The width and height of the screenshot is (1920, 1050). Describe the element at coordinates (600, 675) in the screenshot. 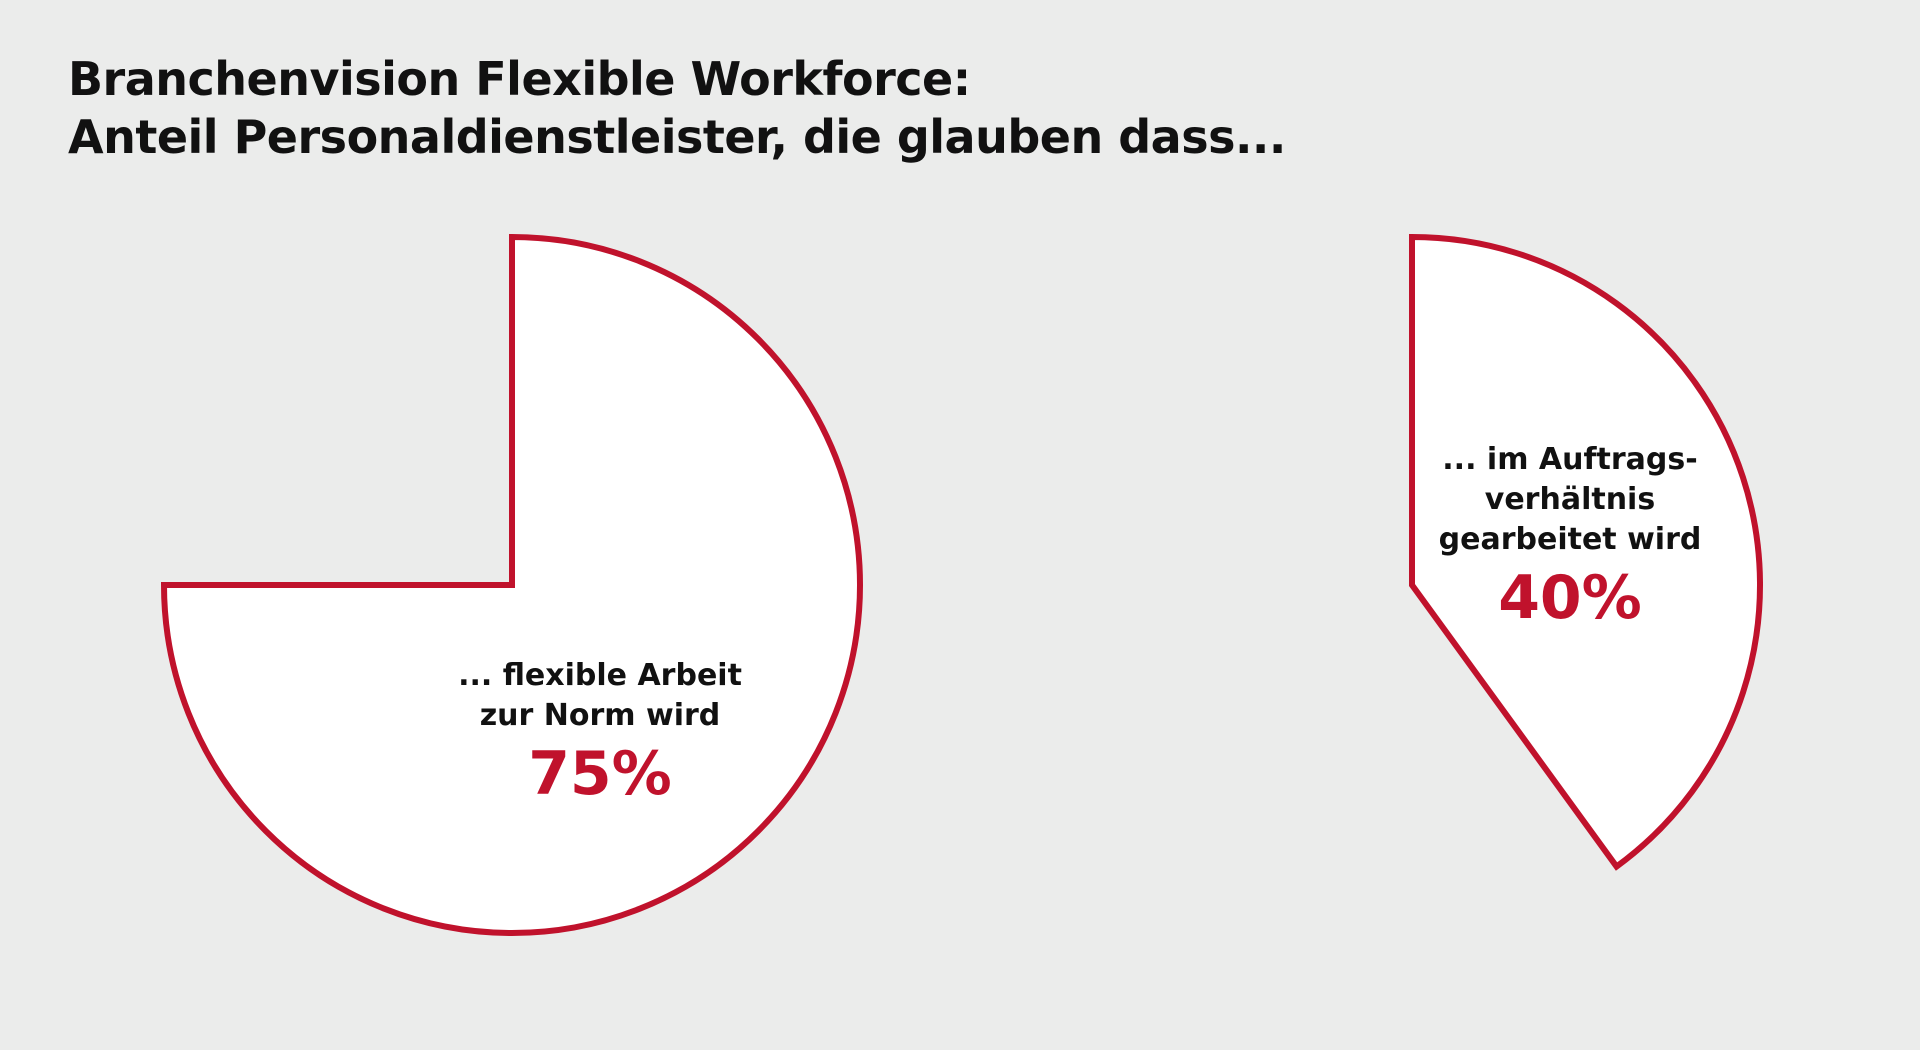

I see `pie-1-label-line-1: ... flexible Arbeit` at that location.